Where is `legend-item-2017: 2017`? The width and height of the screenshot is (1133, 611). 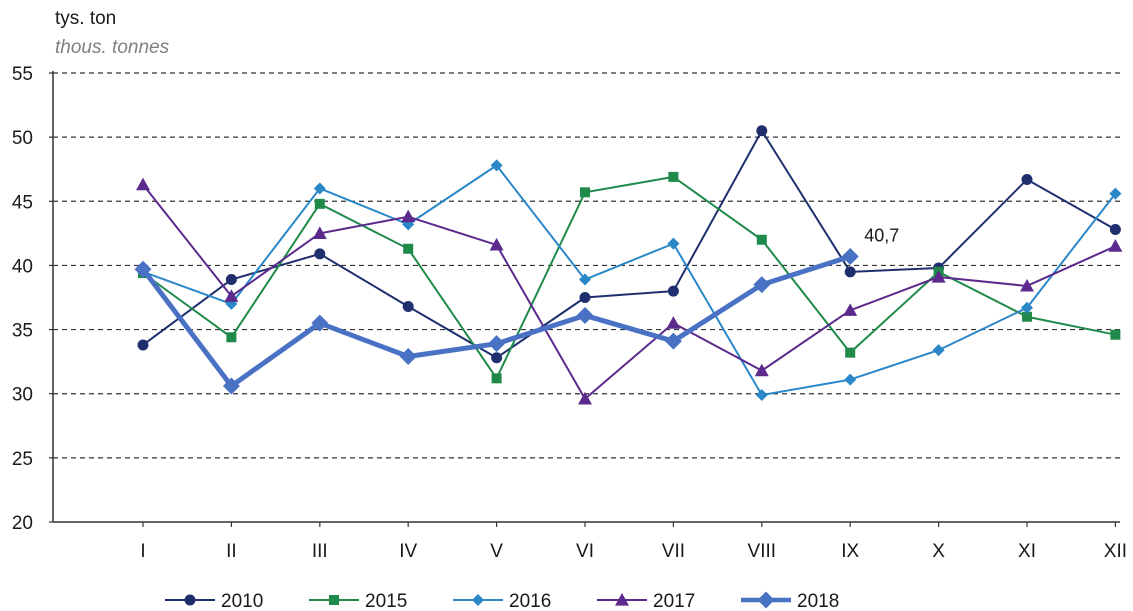 legend-item-2017: 2017 is located at coordinates (646, 601).